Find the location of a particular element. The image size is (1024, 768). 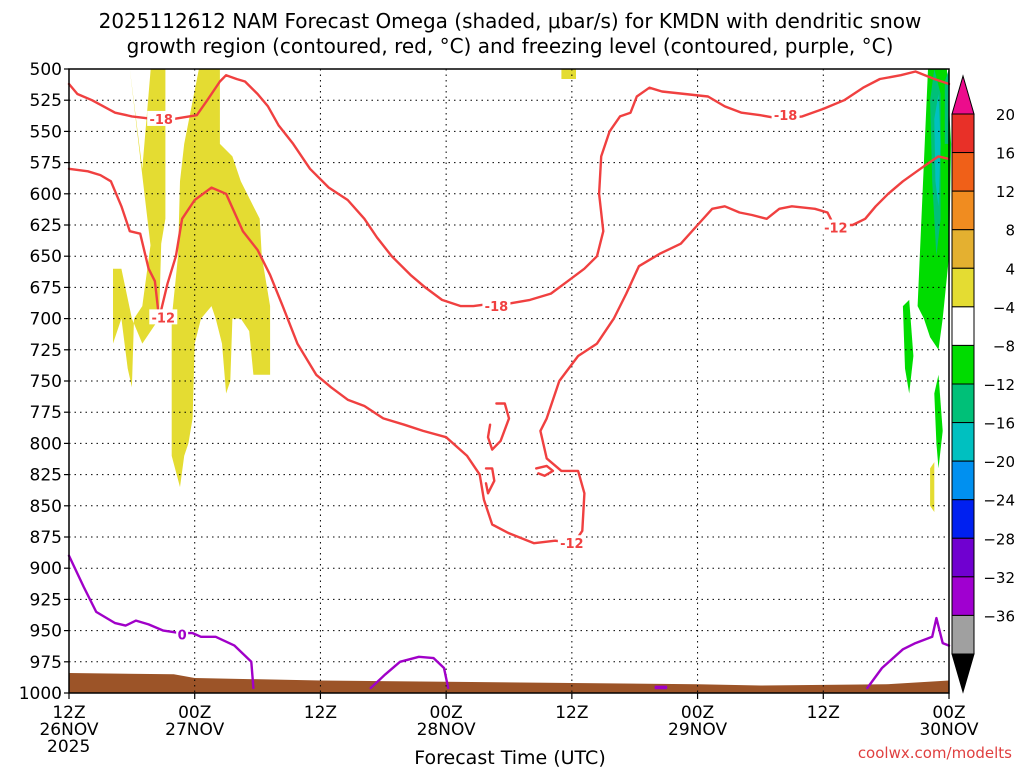

y-tick-label-750: 750 is located at coordinates (46, 382).